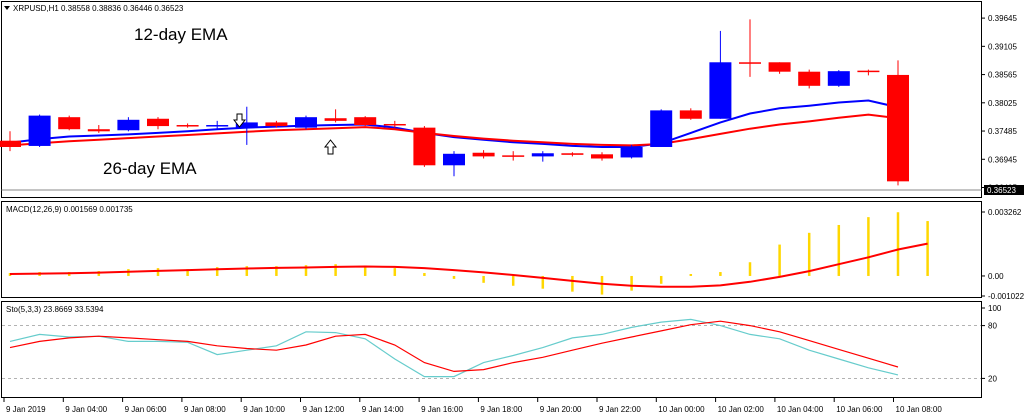  I want to click on ema12-annotation: 12-day EMA, so click(181, 34).